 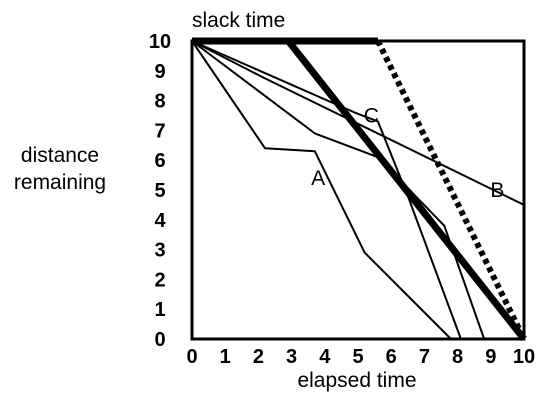 What do you see at coordinates (60, 155) in the screenshot?
I see `y-axis-label-line1: distance` at bounding box center [60, 155].